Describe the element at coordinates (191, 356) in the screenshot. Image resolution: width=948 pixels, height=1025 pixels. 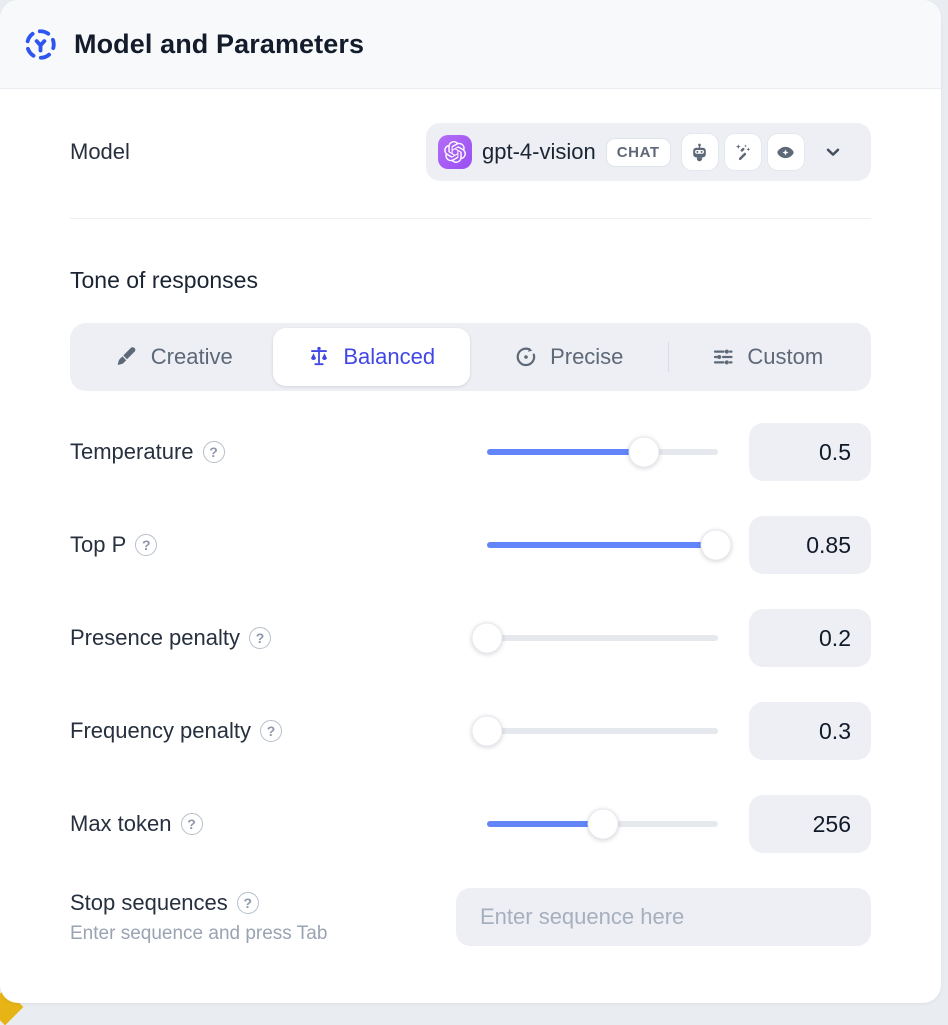
I see `tone-option-label: Creative` at that location.